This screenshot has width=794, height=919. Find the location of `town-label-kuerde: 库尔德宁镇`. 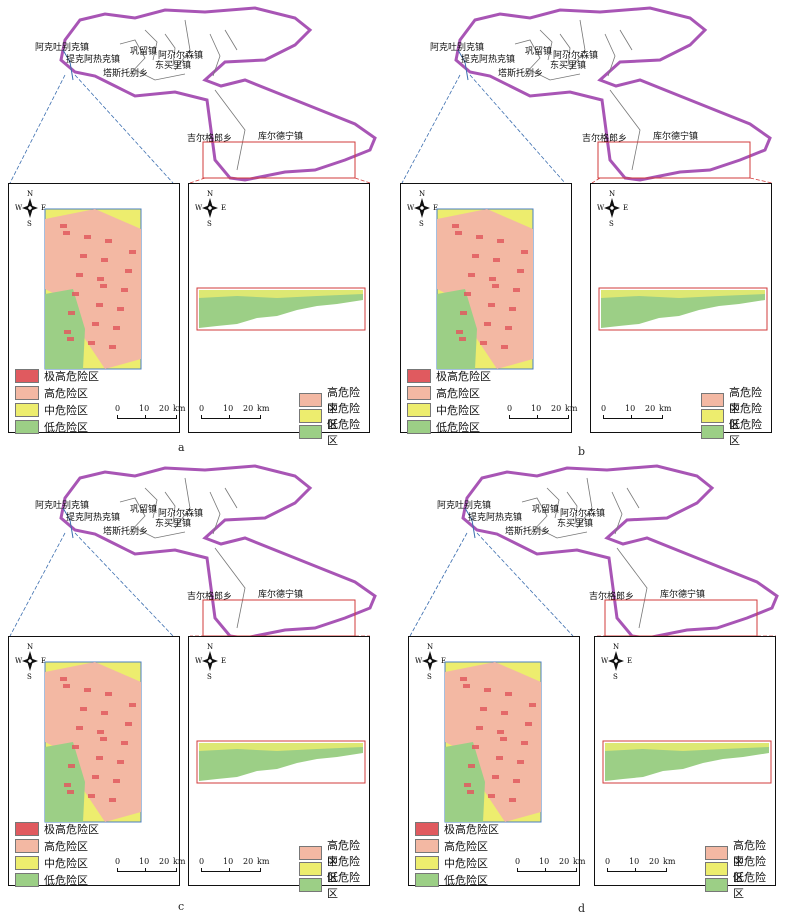

town-label-kuerde: 库尔德宁镇 is located at coordinates (281, 595).